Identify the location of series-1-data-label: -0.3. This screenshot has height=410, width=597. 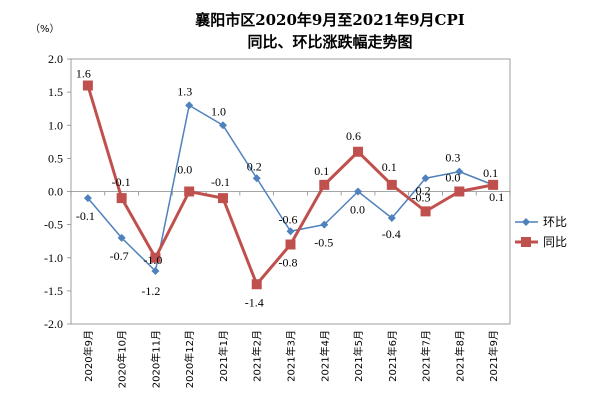
(421, 197).